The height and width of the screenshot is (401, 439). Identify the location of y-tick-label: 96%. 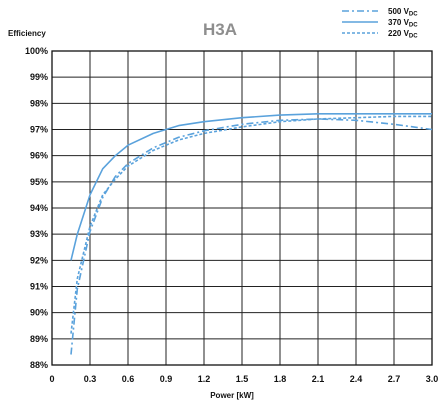
(39, 156).